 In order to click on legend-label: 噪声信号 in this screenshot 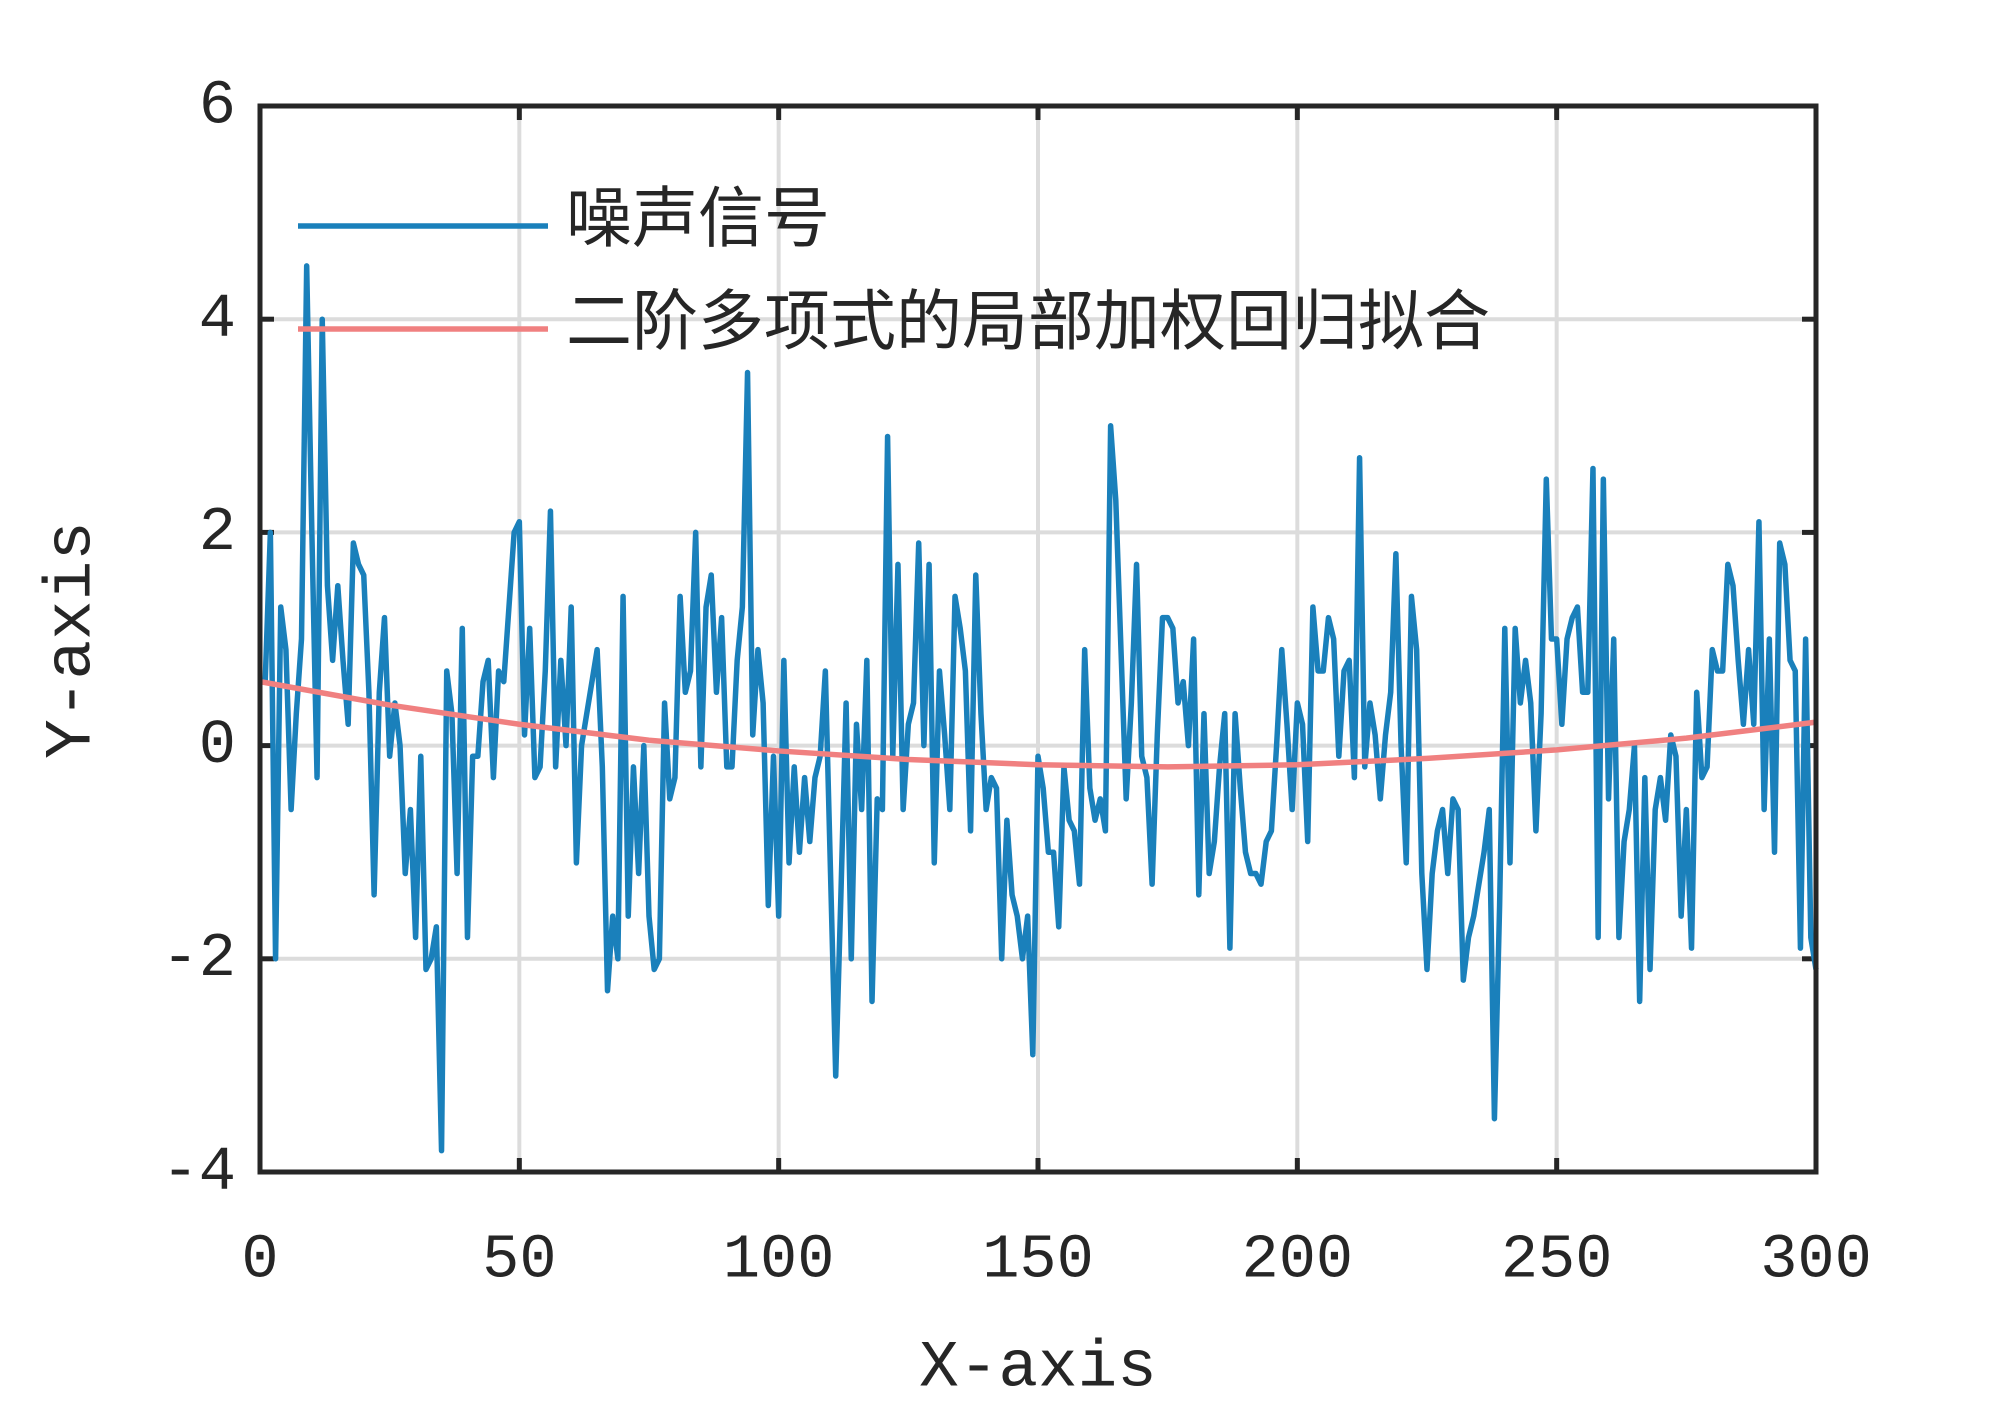, I will do `click(698, 219)`.